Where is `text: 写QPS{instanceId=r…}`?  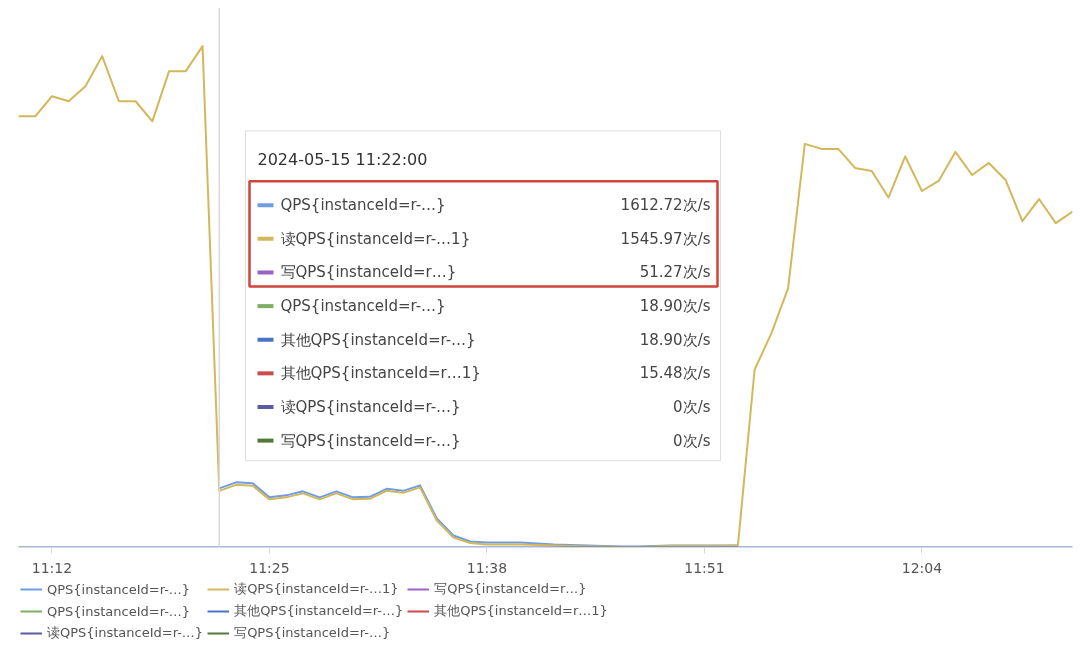 text: 写QPS{instanceId=r…} is located at coordinates (510, 588).